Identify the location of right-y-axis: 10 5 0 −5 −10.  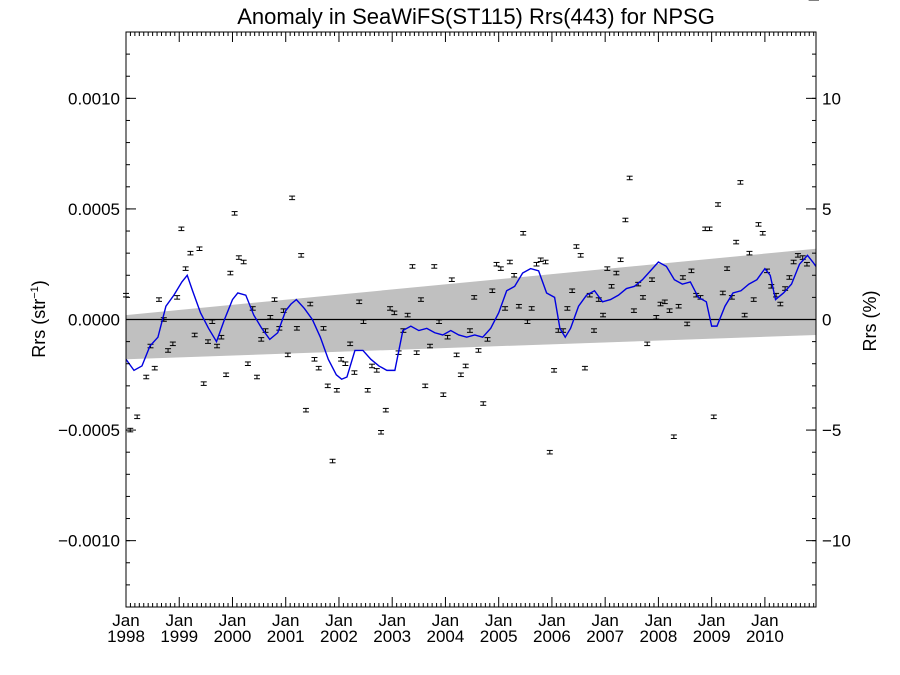
(828, 319).